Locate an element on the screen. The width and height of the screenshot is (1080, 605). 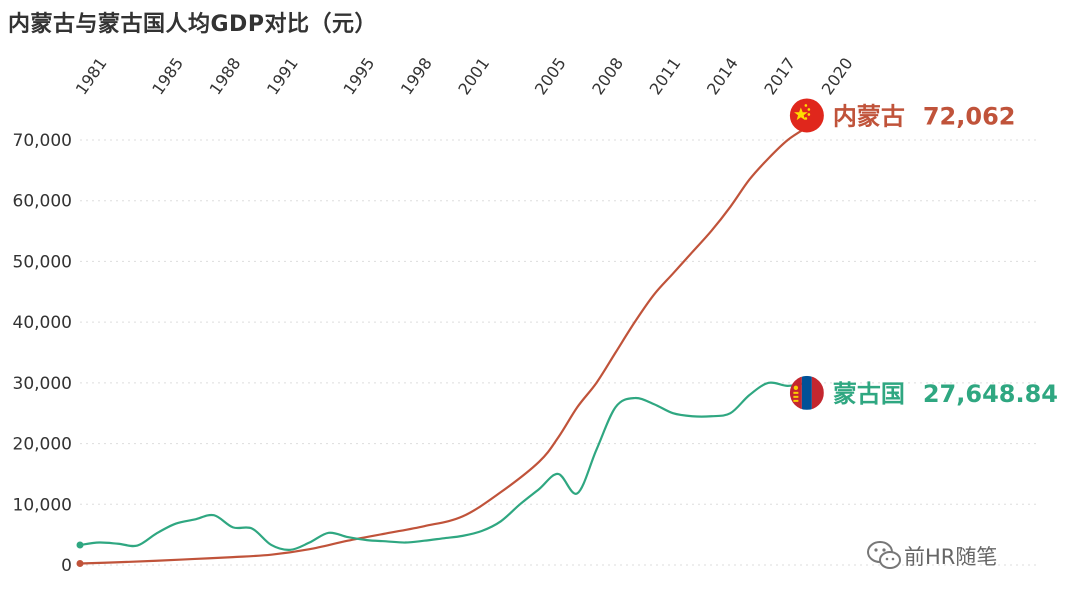
y-tick-label: 0 is located at coordinates (66, 566).